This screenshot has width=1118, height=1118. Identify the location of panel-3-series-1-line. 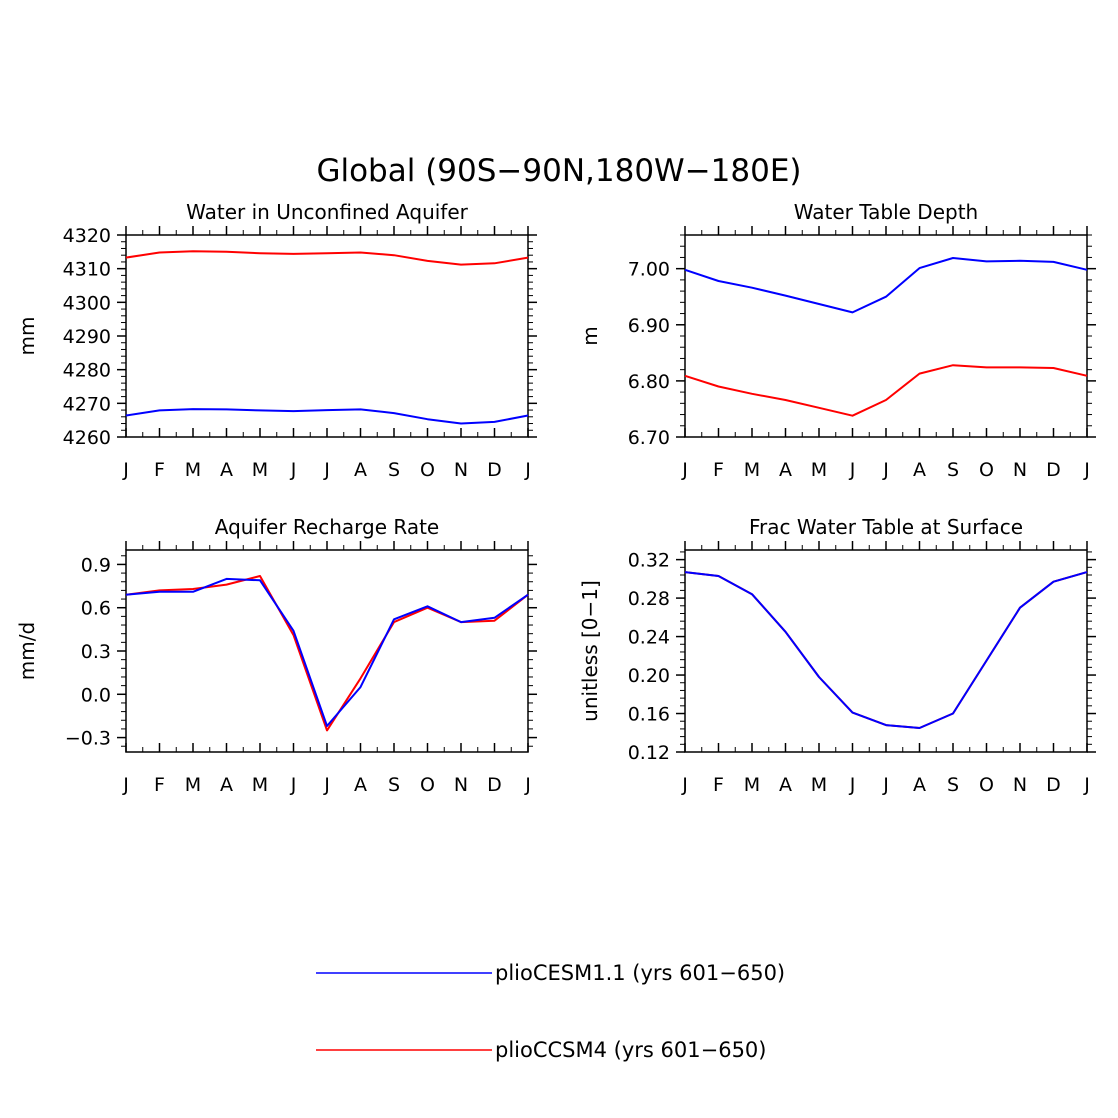
(886, 650).